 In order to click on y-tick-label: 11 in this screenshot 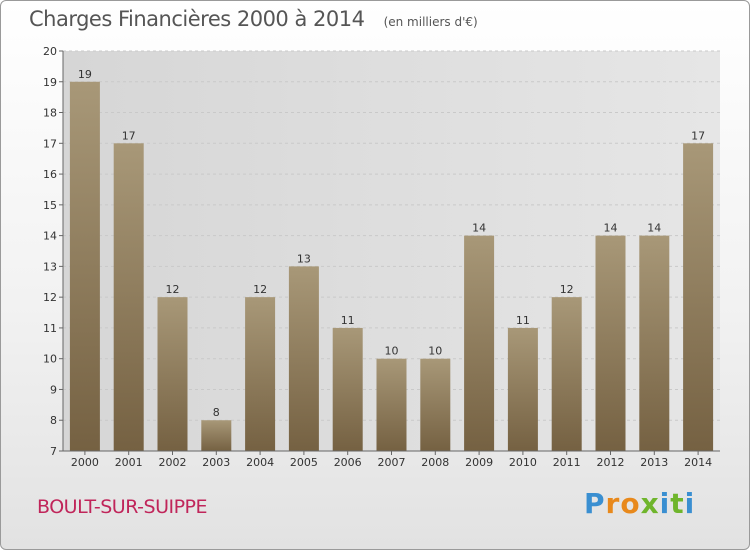, I will do `click(50, 328)`.